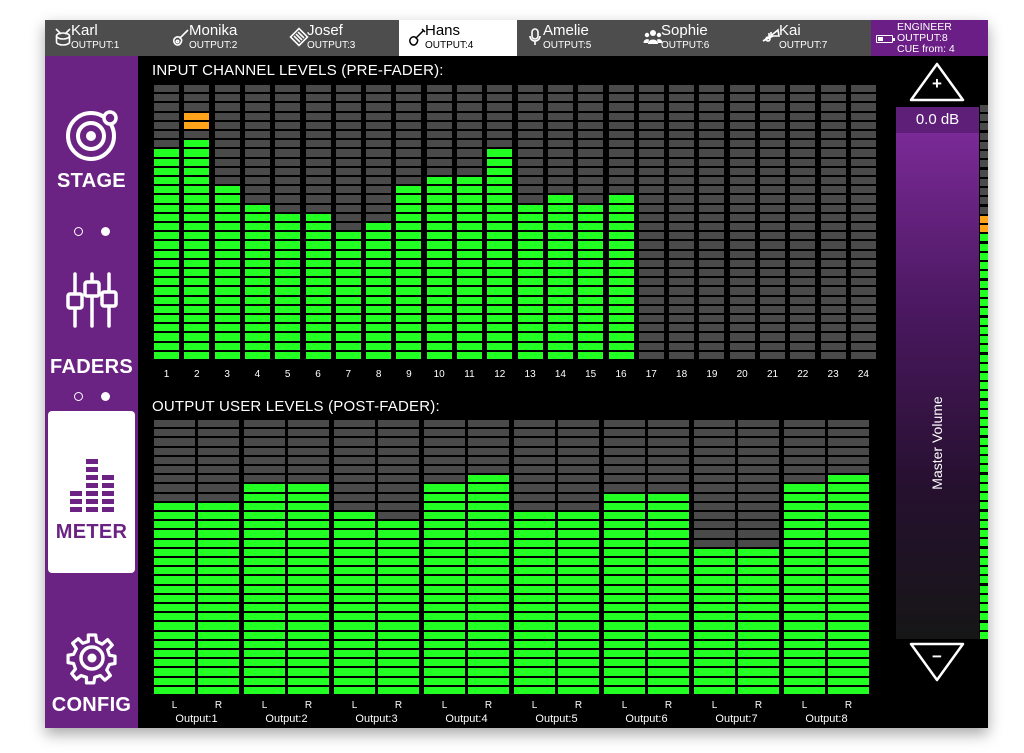 The image size is (1024, 753). Describe the element at coordinates (91, 671) in the screenshot. I see `nav-config-button: CONFIG` at that location.